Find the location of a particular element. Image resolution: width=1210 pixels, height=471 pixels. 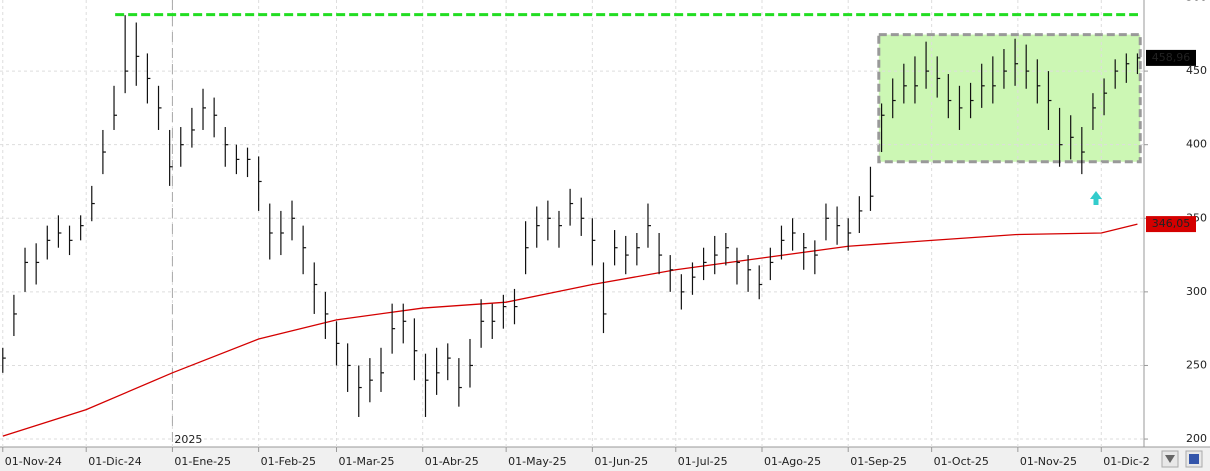

x-tick-label: 01-Feb-25 is located at coordinates (288, 461).